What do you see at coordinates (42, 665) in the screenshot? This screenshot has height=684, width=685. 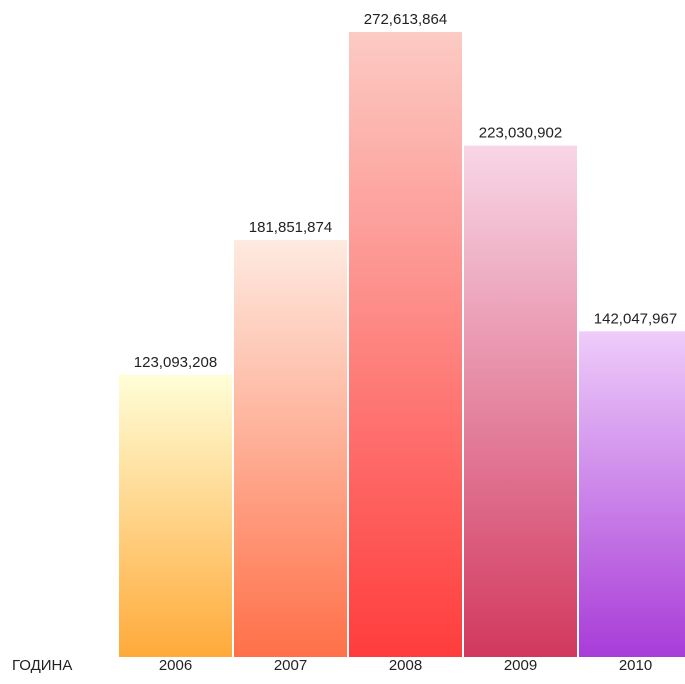 I see `x-axis-label: ГОДИНА` at bounding box center [42, 665].